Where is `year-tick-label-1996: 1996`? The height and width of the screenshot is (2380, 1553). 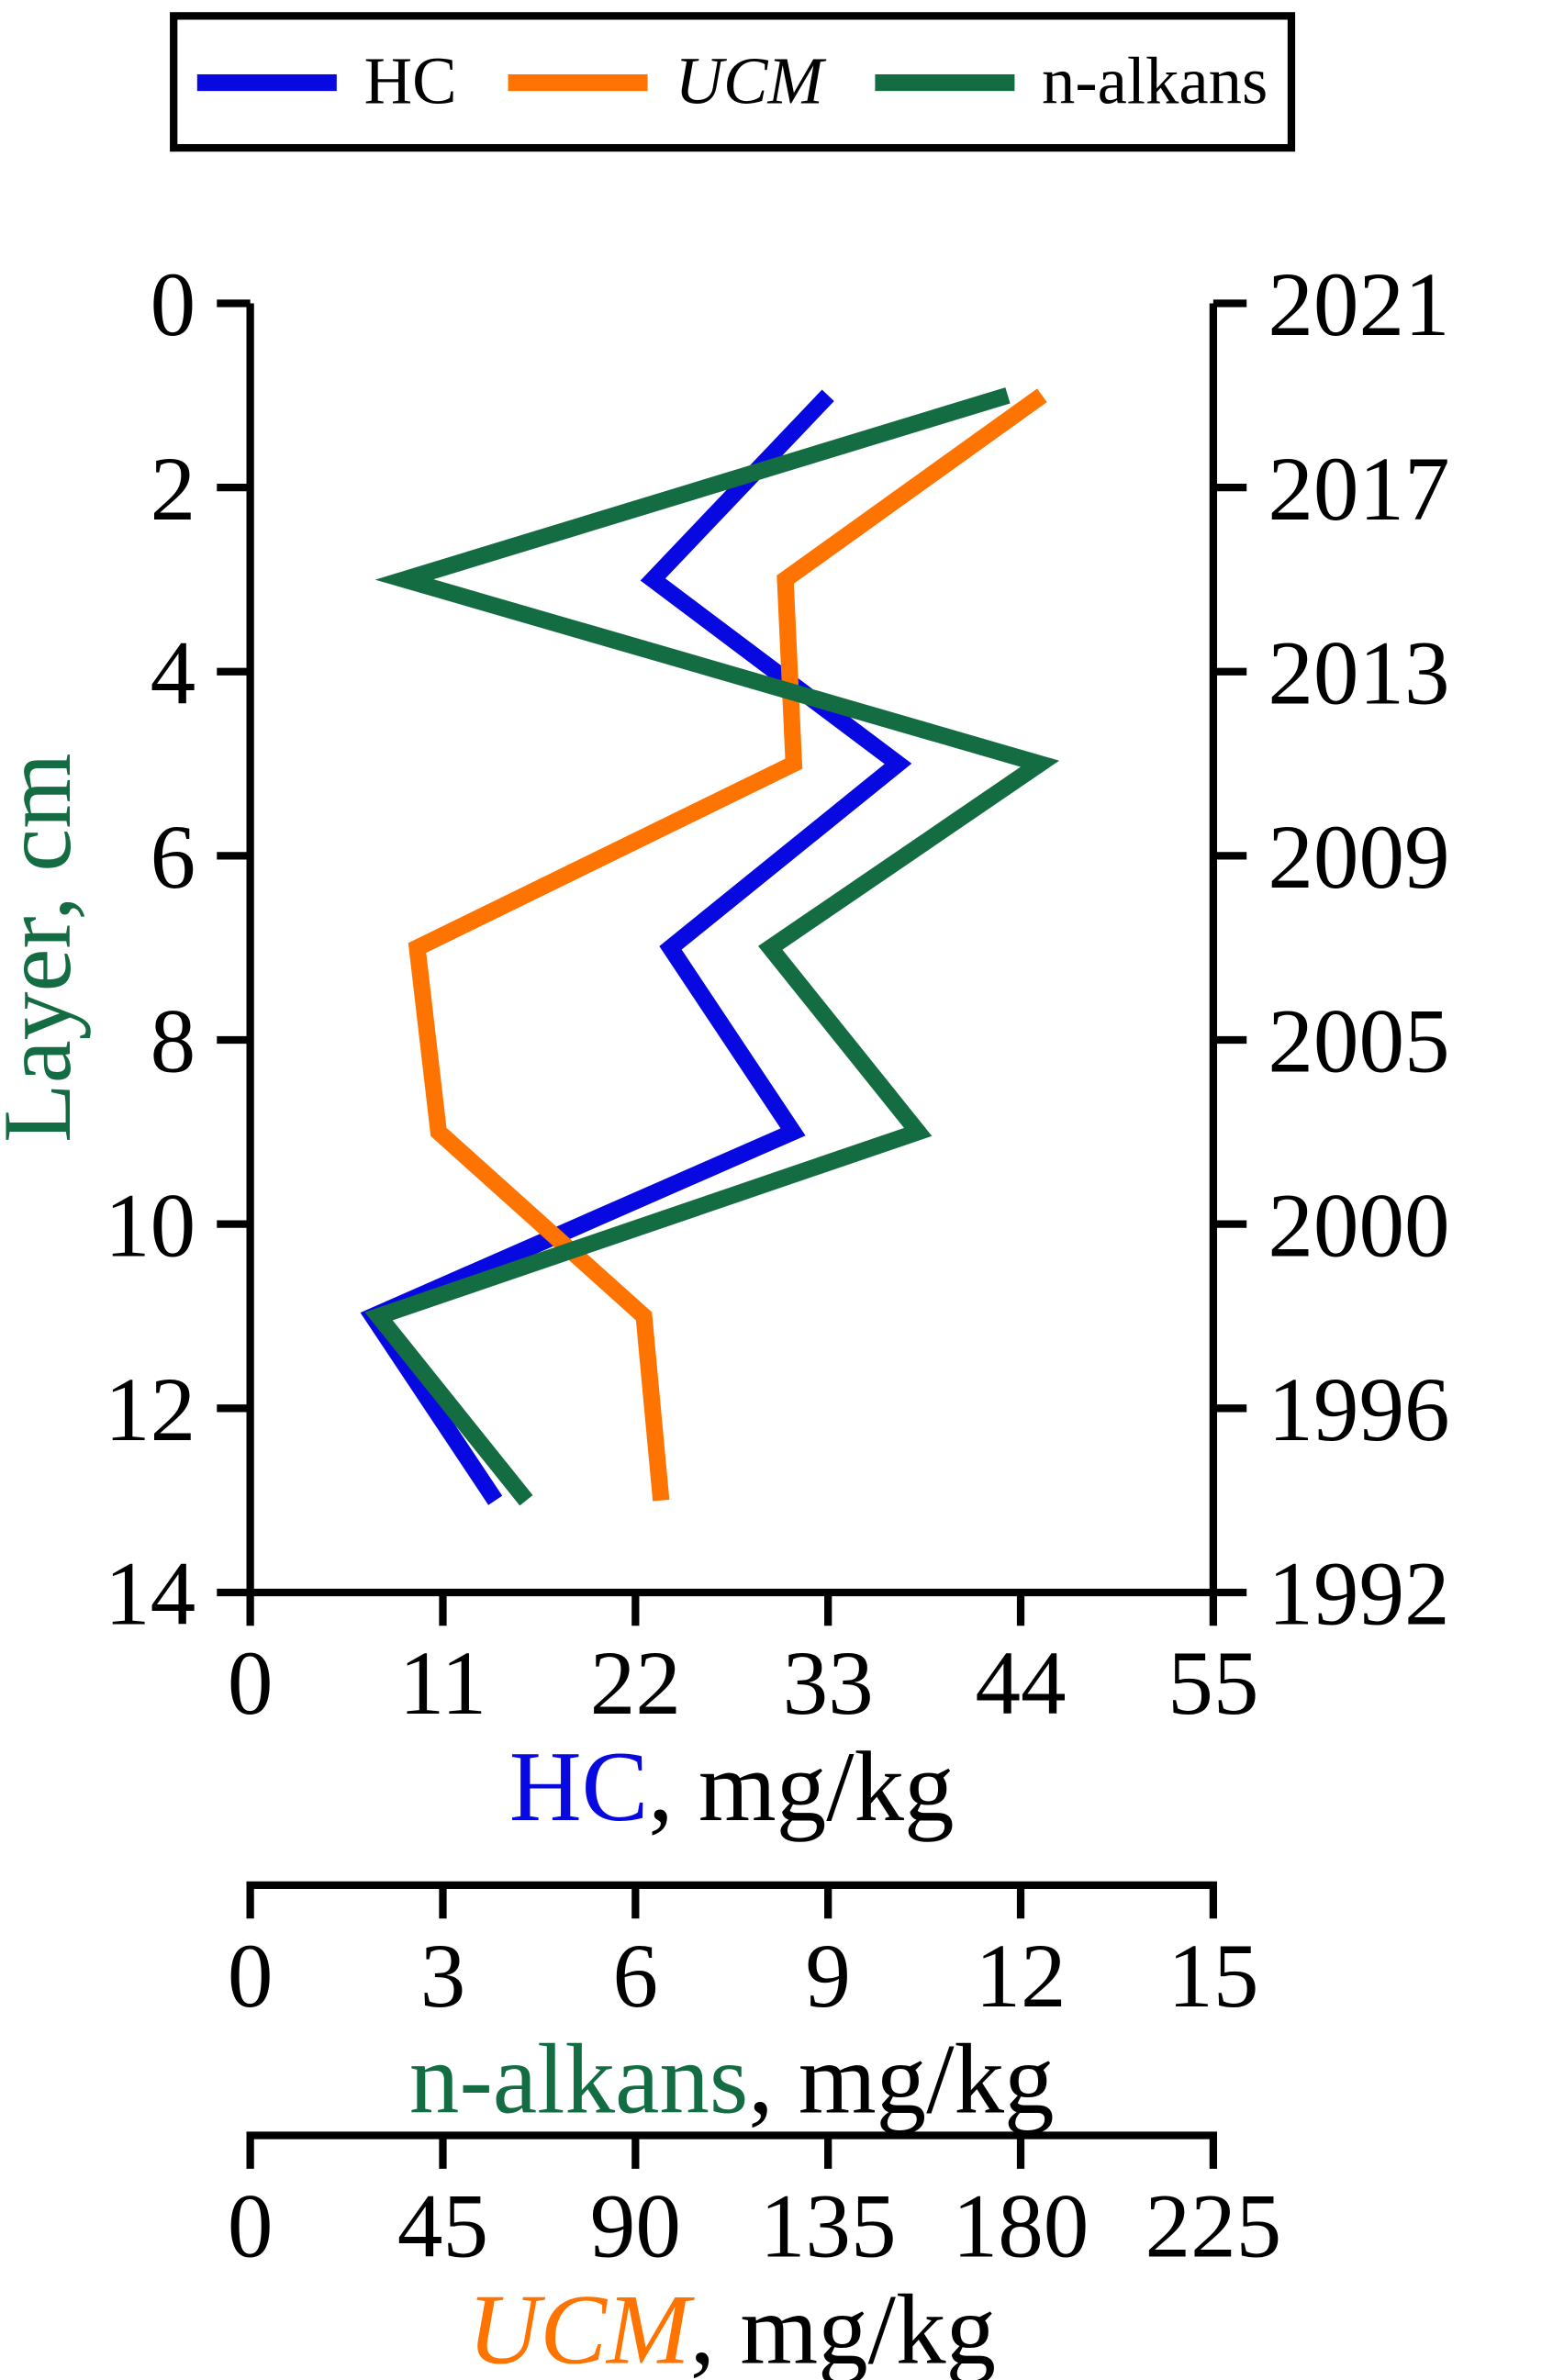
year-tick-label-1996: 1996 is located at coordinates (1358, 1410).